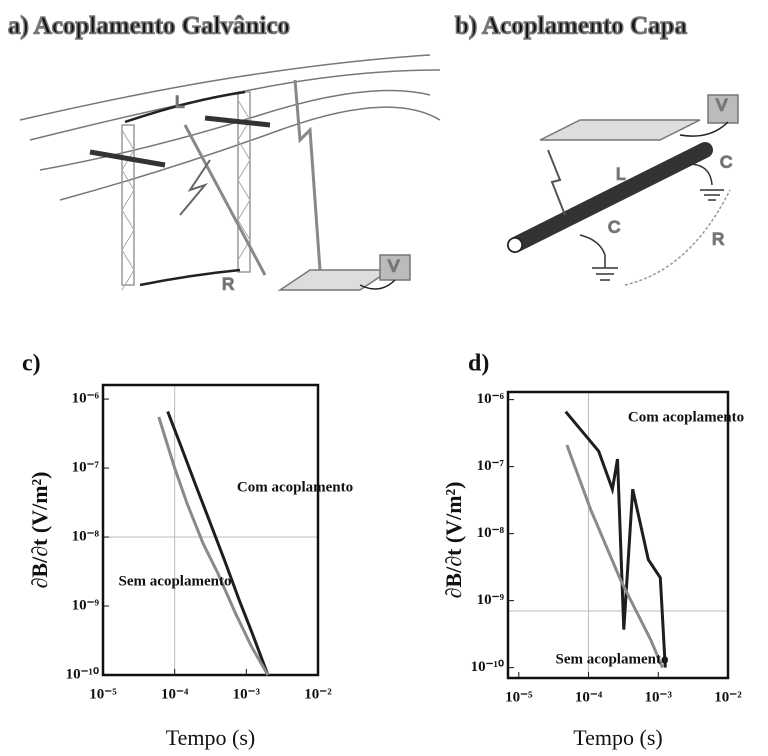 Image resolution: width=768 pixels, height=756 pixels. I want to click on chart-title: d), so click(478, 364).